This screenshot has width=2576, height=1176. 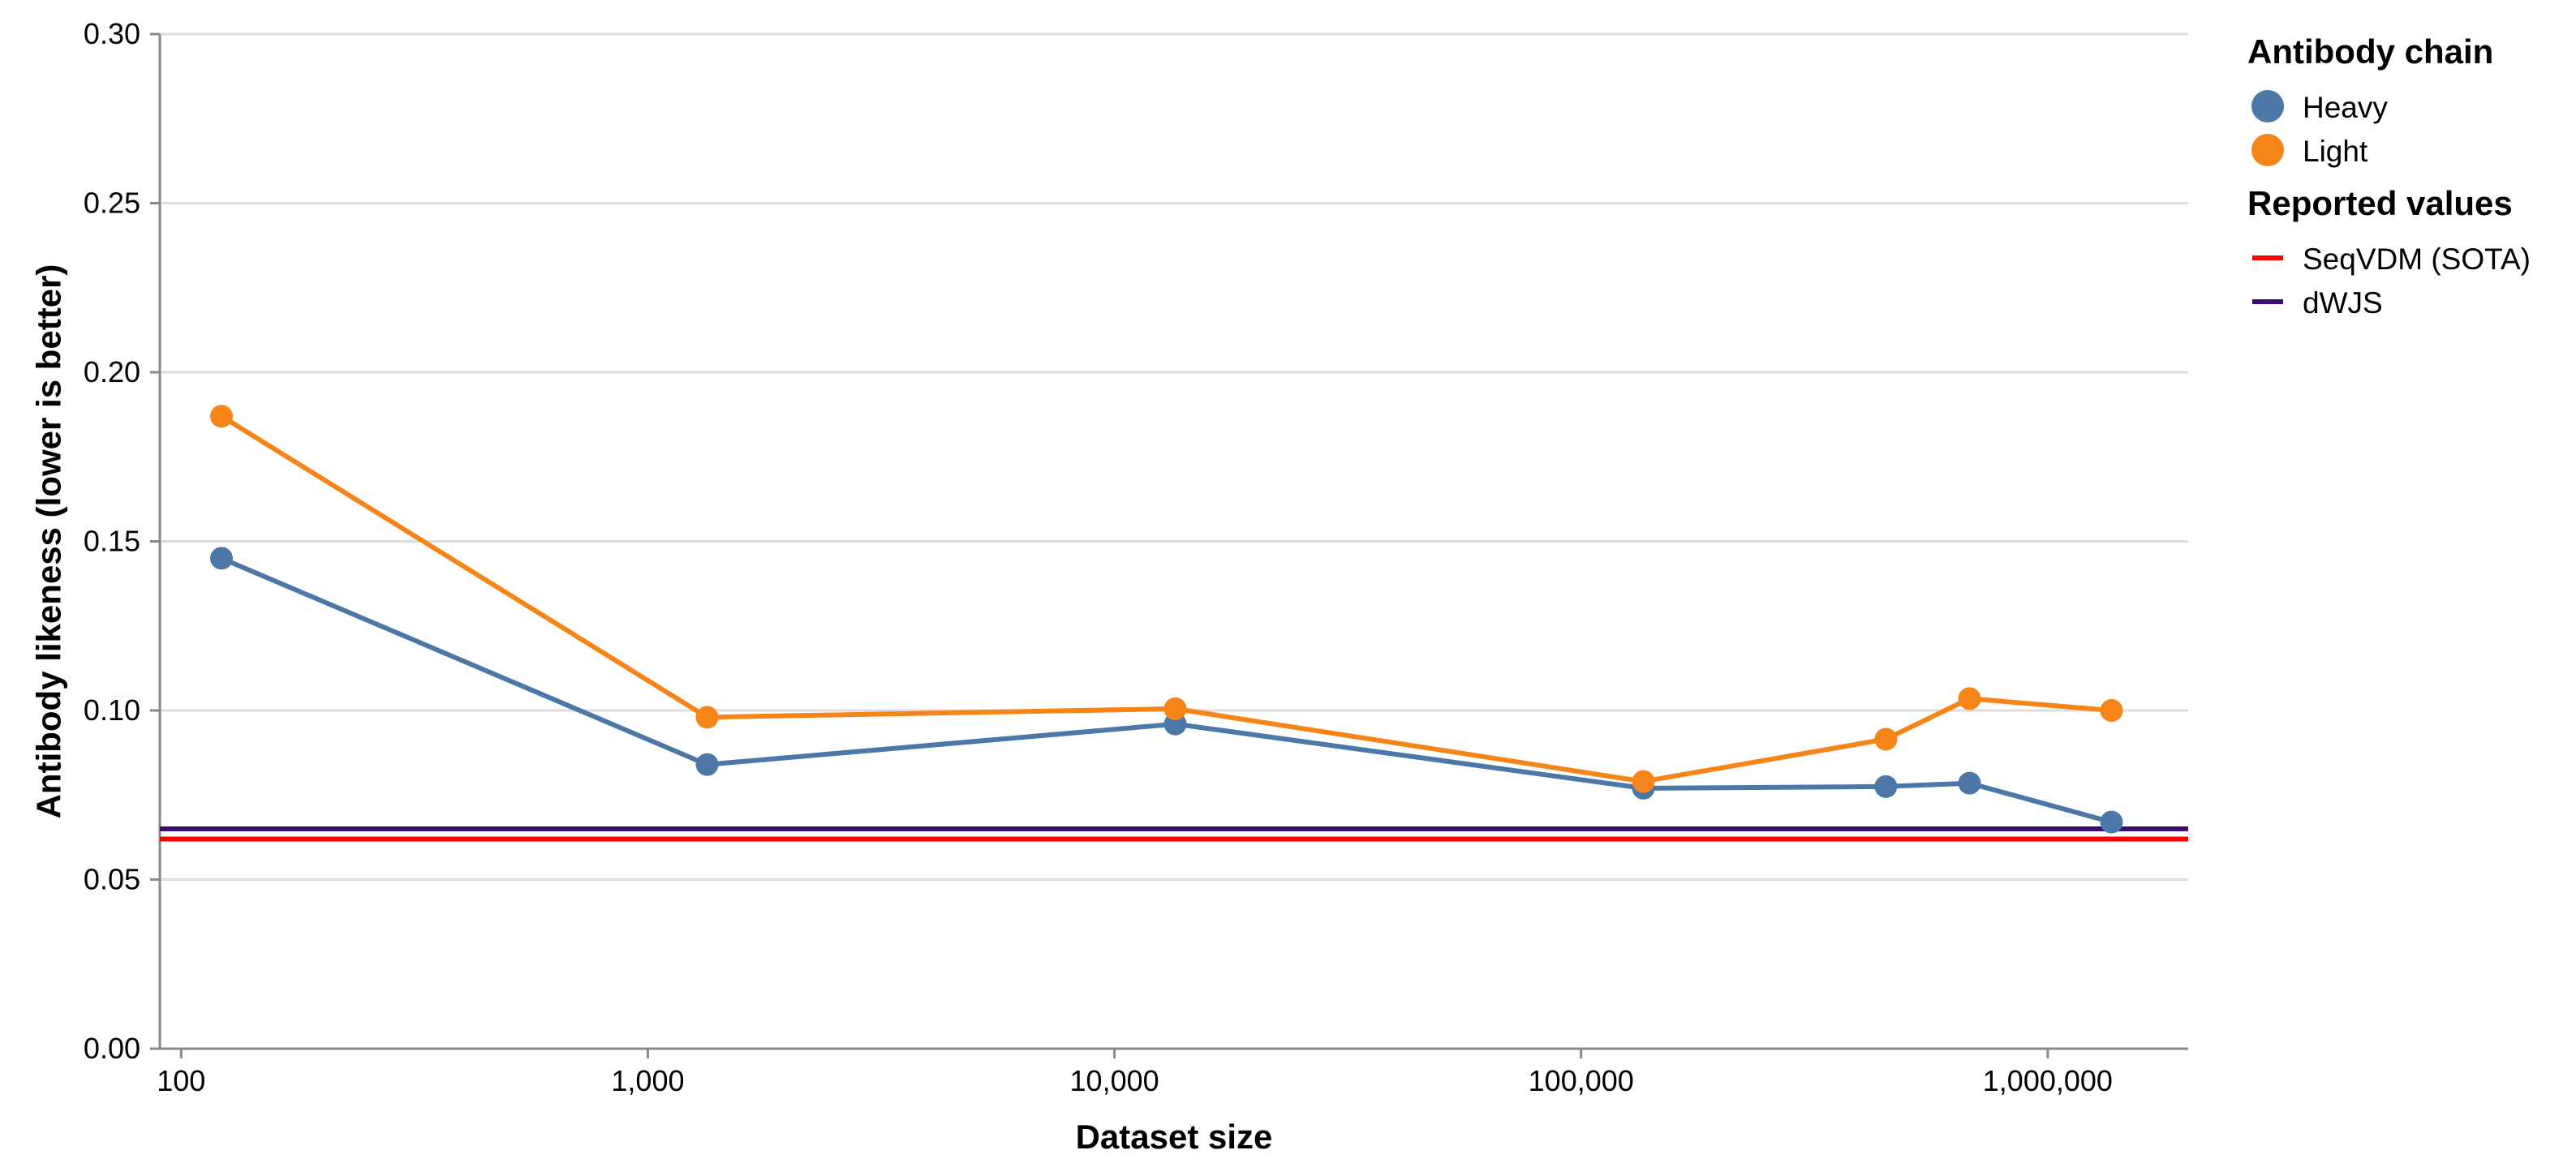 I want to click on legend-item-label: SeqVDM (SOTA), so click(x=2417, y=259).